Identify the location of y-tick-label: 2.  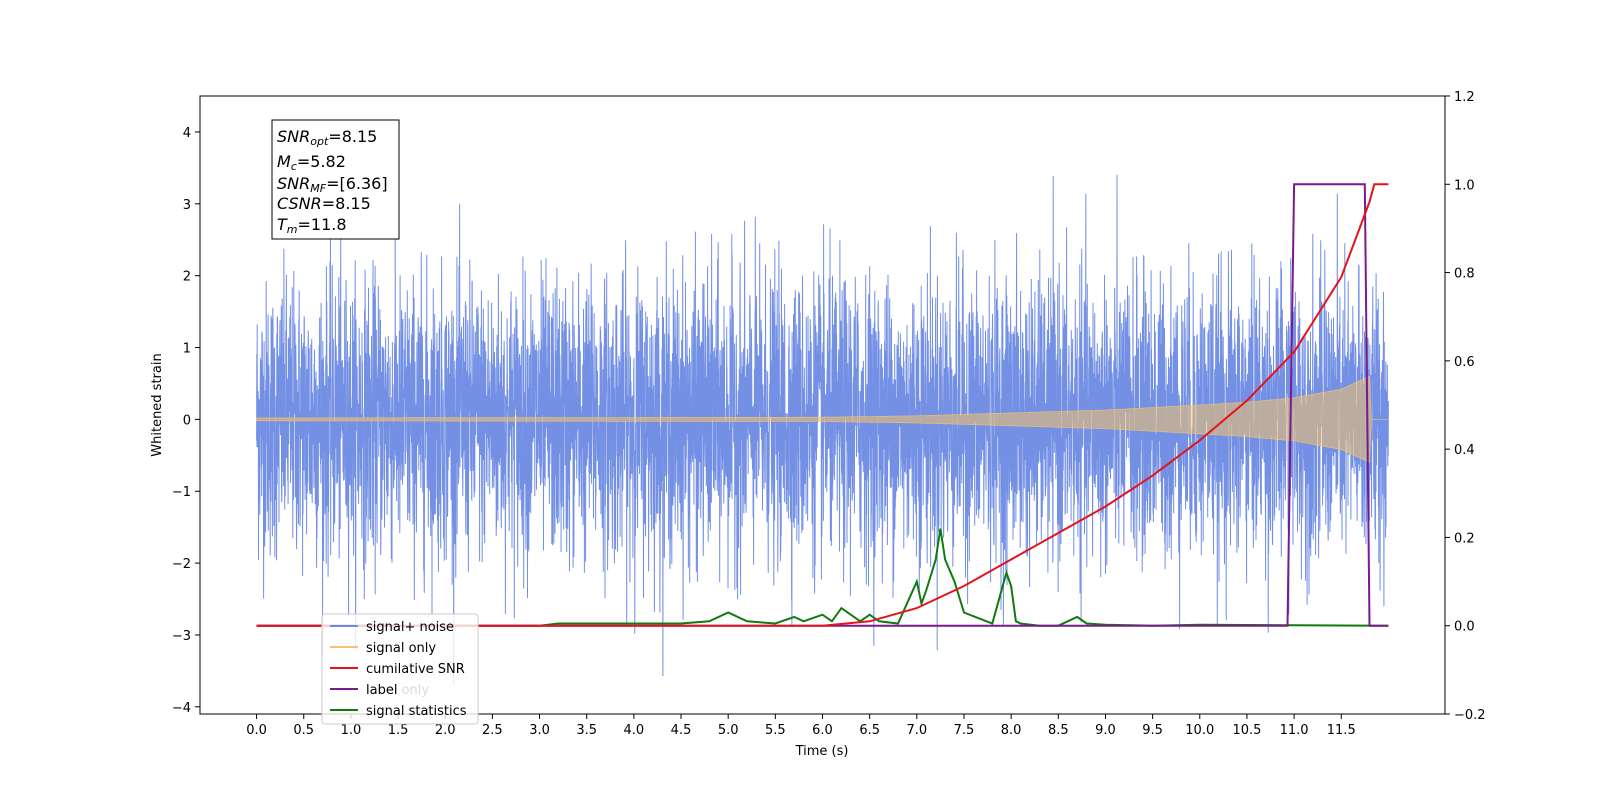
(187, 277).